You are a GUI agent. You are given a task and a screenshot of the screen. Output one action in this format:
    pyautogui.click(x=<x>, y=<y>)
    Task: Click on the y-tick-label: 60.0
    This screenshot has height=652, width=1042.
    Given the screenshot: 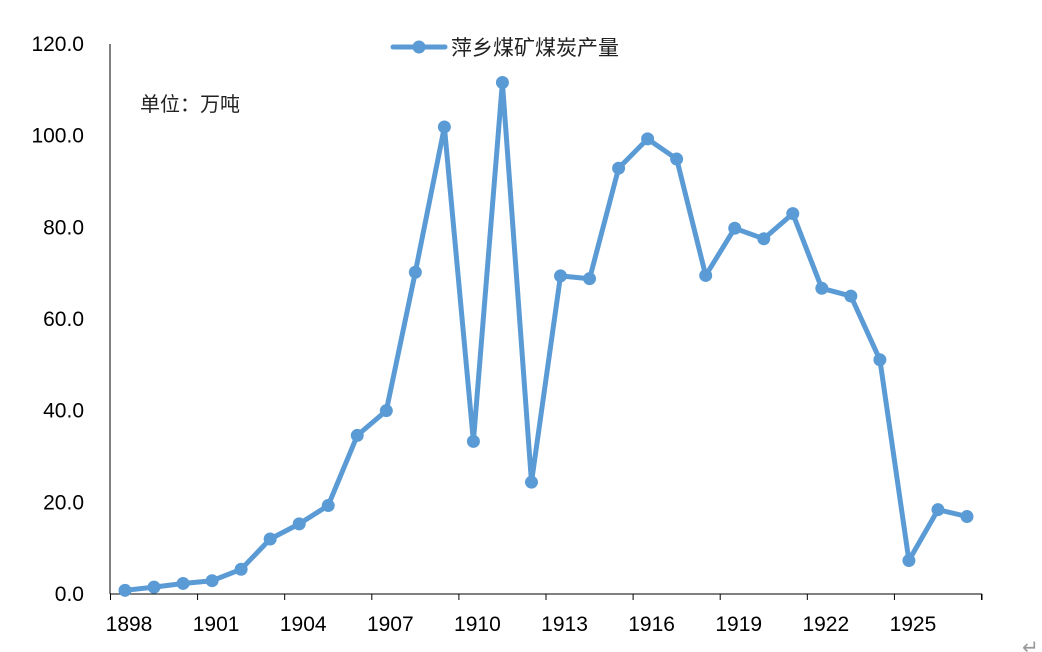 What is the action you would take?
    pyautogui.click(x=63, y=319)
    